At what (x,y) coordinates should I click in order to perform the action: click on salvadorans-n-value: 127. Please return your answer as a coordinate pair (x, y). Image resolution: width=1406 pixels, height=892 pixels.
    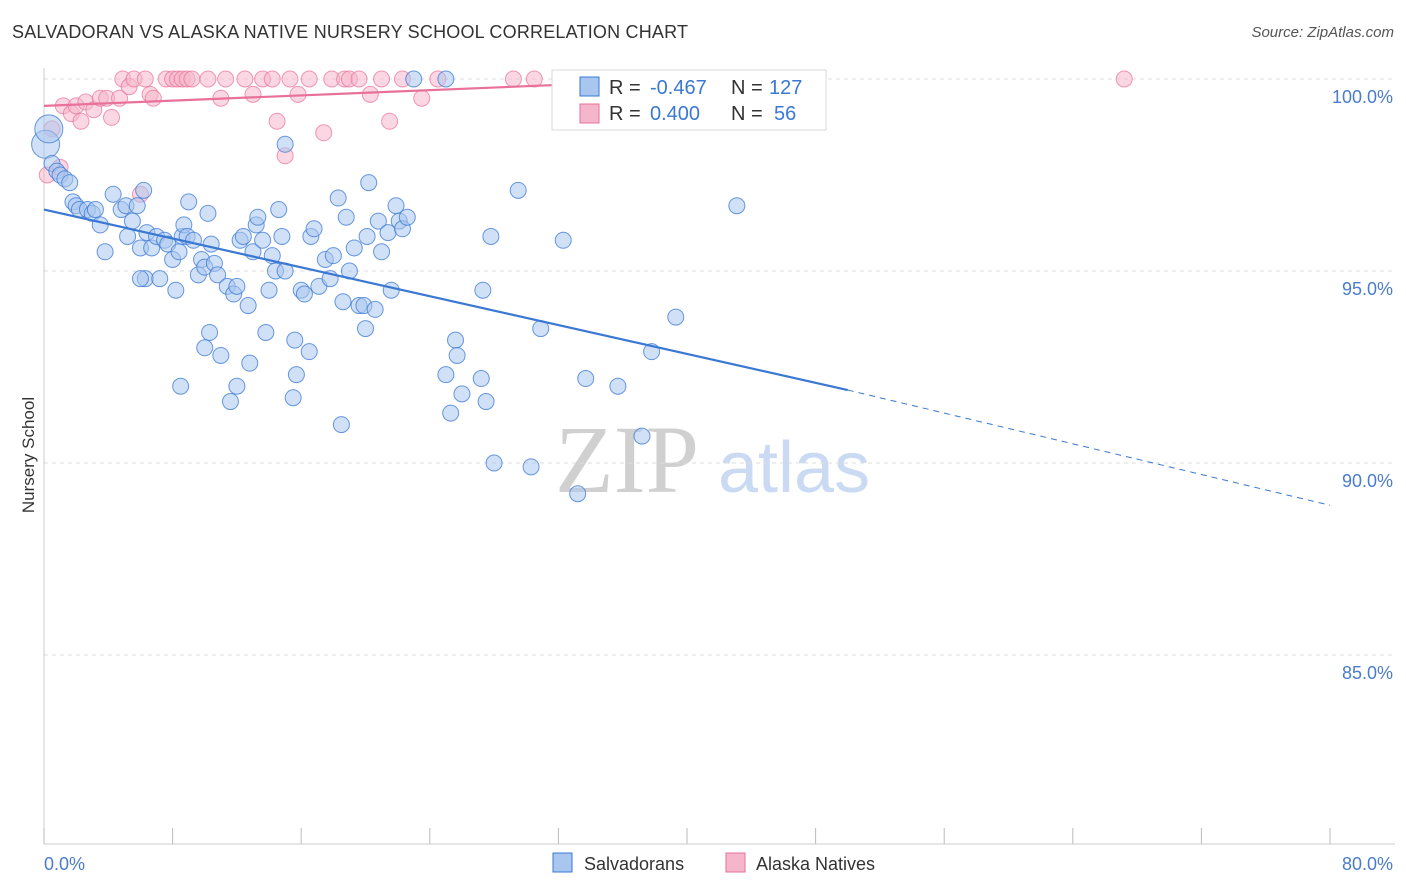
    Looking at the image, I should click on (785, 88).